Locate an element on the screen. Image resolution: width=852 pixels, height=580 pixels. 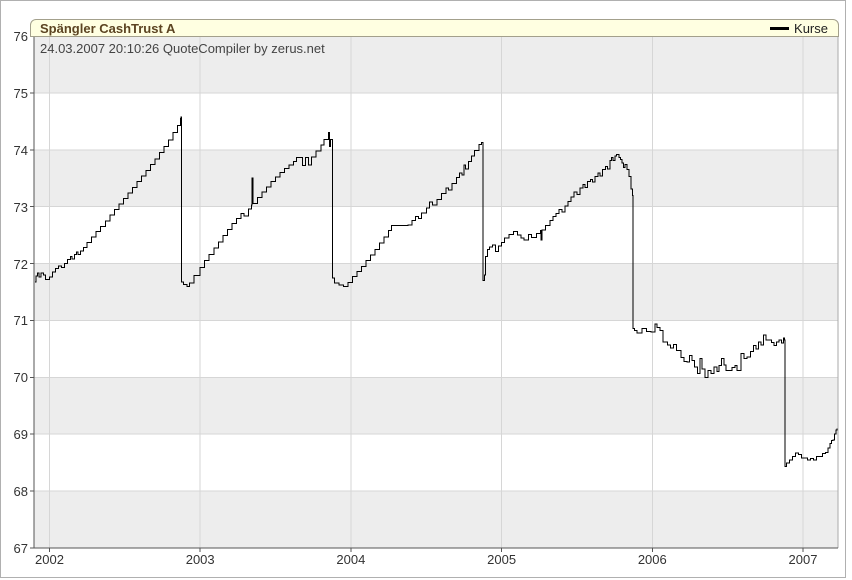
x-tick-label: 2005 is located at coordinates (502, 559).